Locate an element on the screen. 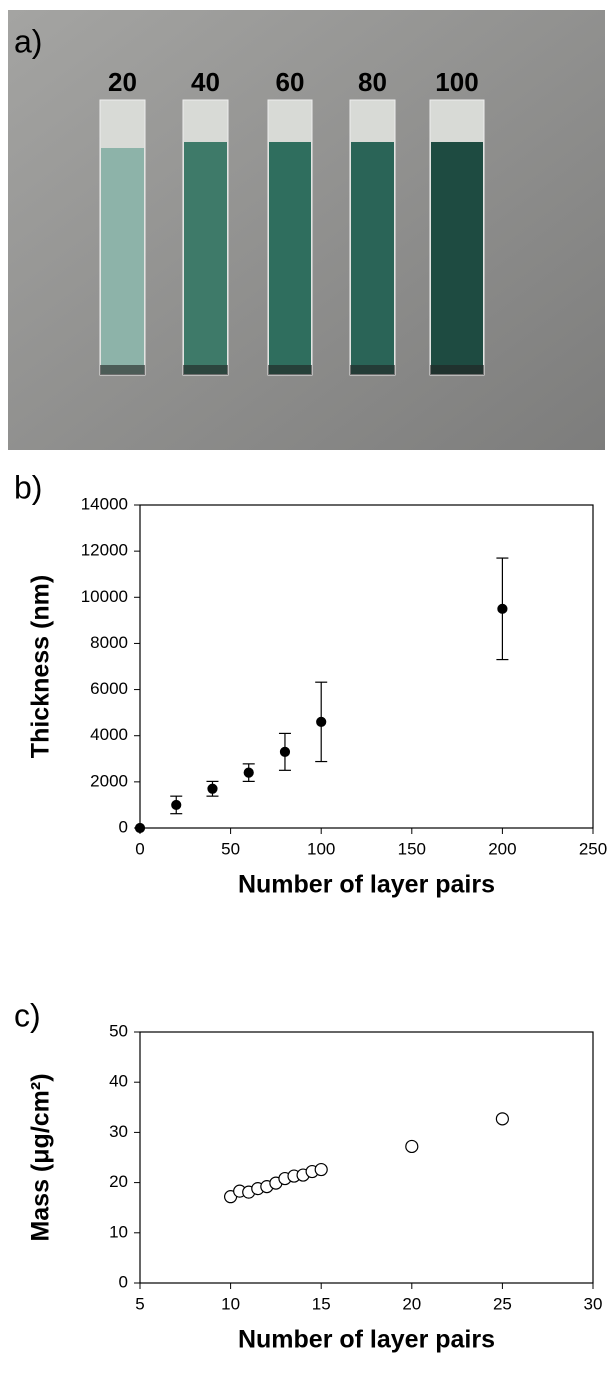 The width and height of the screenshot is (612, 1375). y-tick-label: 10000 is located at coordinates (104, 596).